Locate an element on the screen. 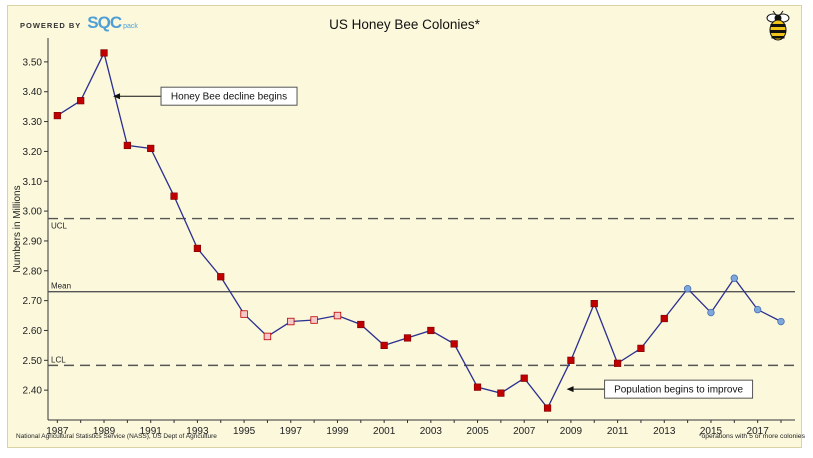 This screenshot has height=458, width=813. x-tick-label: 2013 is located at coordinates (664, 431).